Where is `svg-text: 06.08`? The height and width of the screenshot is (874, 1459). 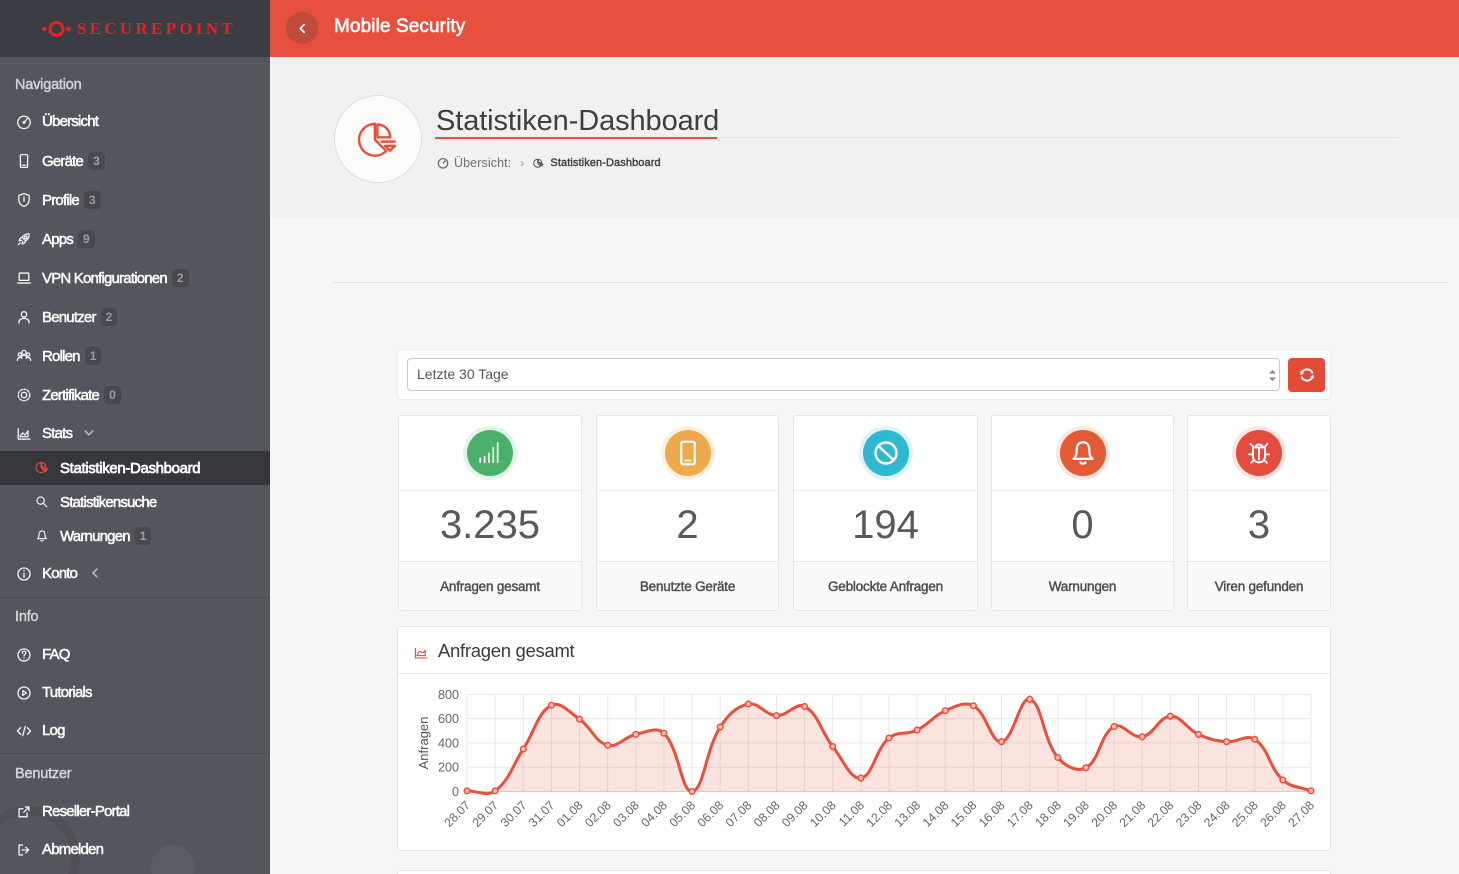 svg-text: 06.08 is located at coordinates (711, 814).